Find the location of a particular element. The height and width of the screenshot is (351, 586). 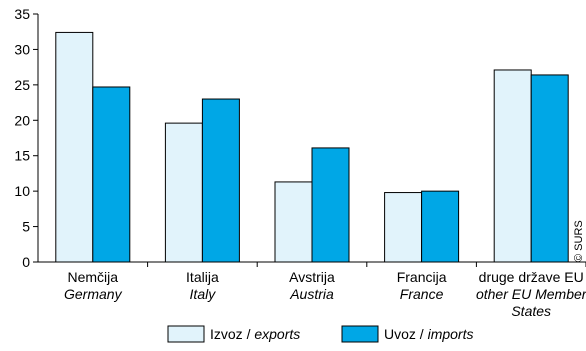

category-label-sl: Francija is located at coordinates (422, 277).